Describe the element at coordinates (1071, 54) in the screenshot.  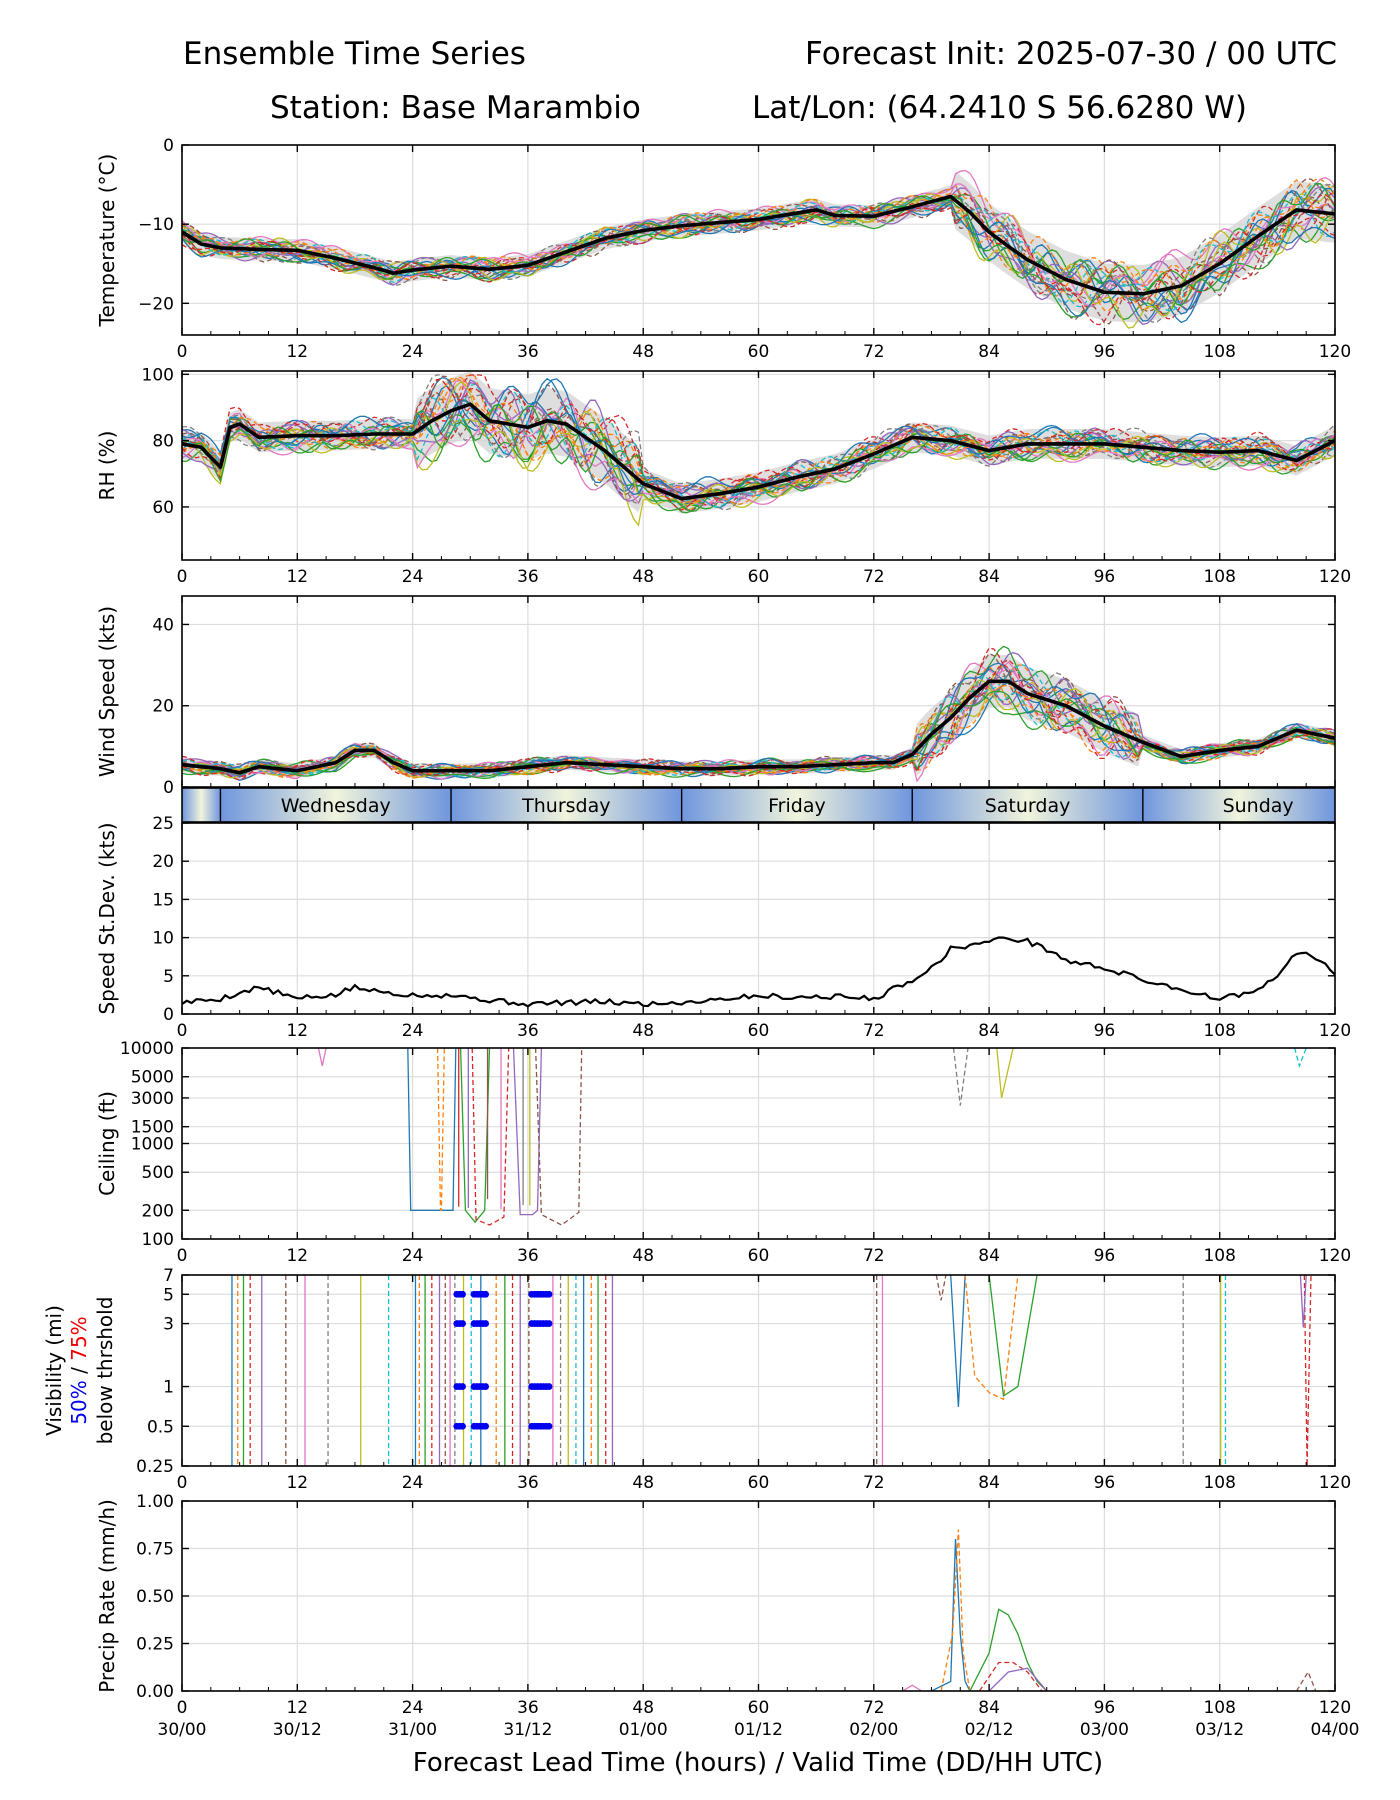
I see `title-forecast-init: Forecast Init: 2025-07-30 / 00 UTC` at that location.